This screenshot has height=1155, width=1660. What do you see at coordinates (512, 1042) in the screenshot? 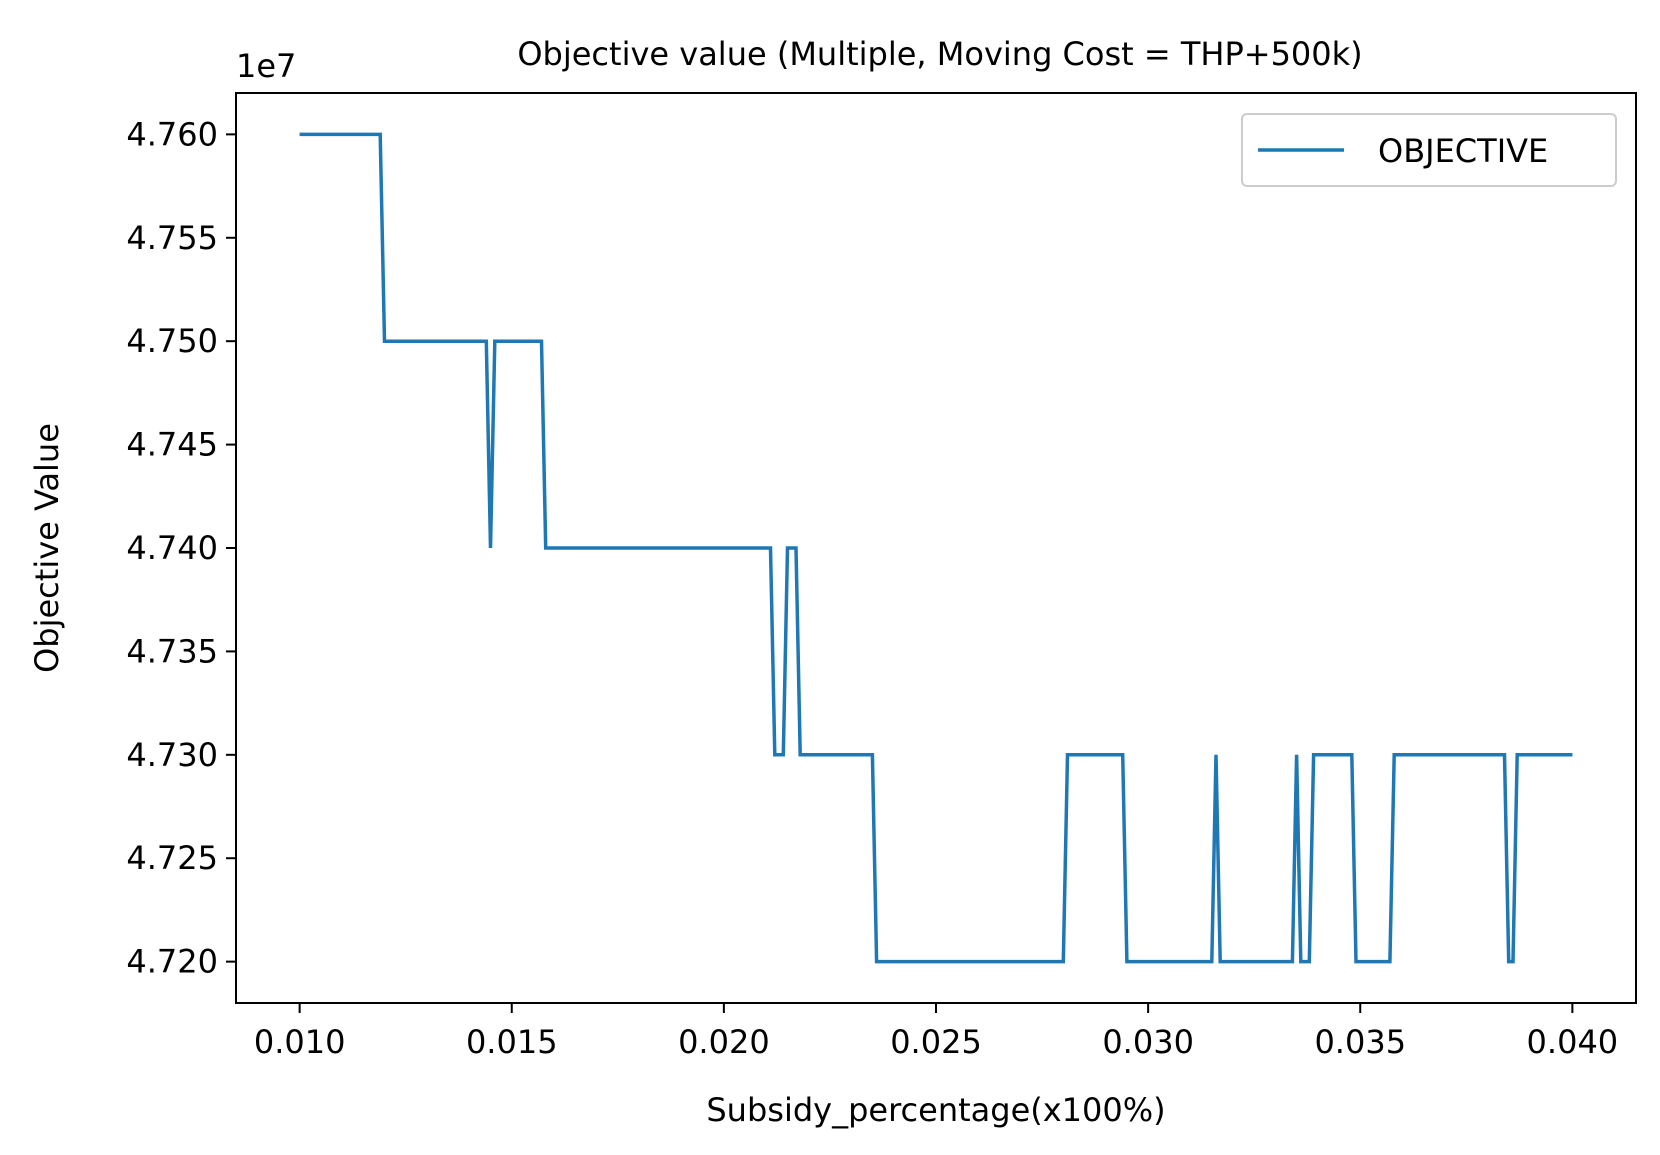
I see `x-tick-label: 0.015` at bounding box center [512, 1042].